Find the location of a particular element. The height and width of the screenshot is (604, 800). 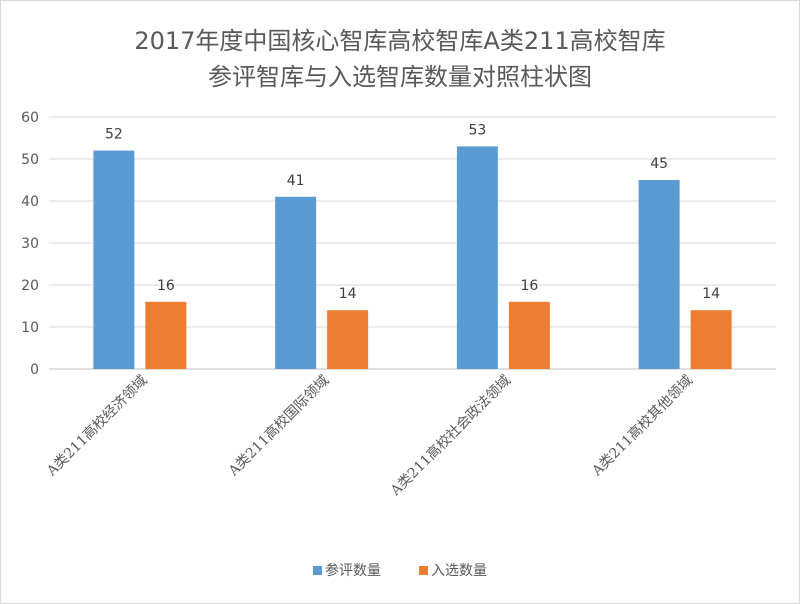

data-label: 41 is located at coordinates (296, 181).